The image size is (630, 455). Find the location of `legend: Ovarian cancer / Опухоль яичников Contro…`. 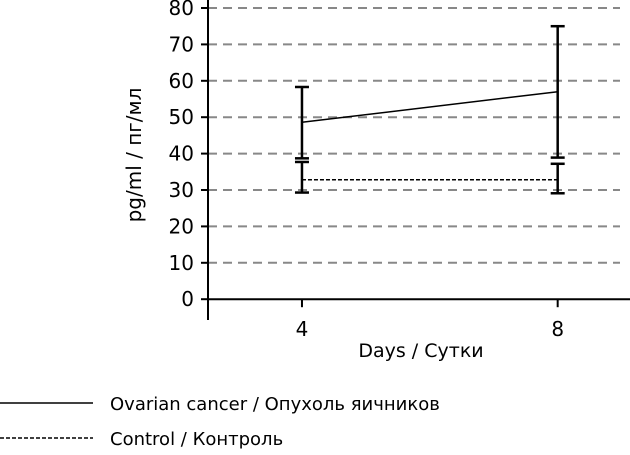

legend: Ovarian cancer / Опухоль яичников Contro… is located at coordinates (220, 422).